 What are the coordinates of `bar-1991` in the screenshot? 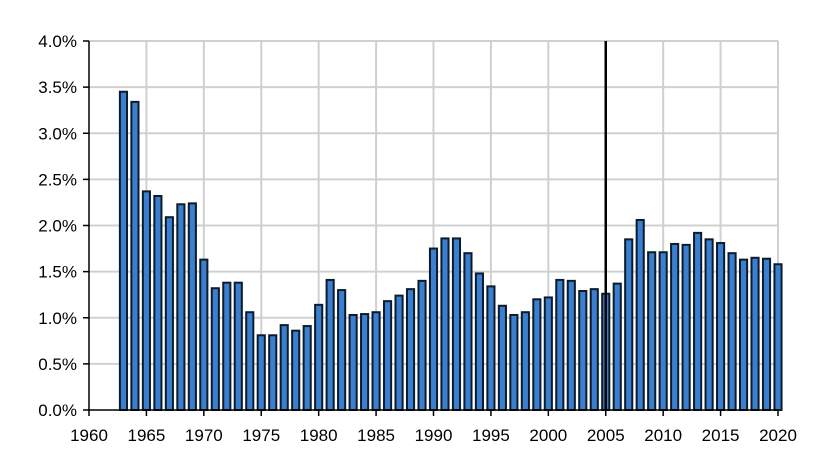 It's located at (445, 324).